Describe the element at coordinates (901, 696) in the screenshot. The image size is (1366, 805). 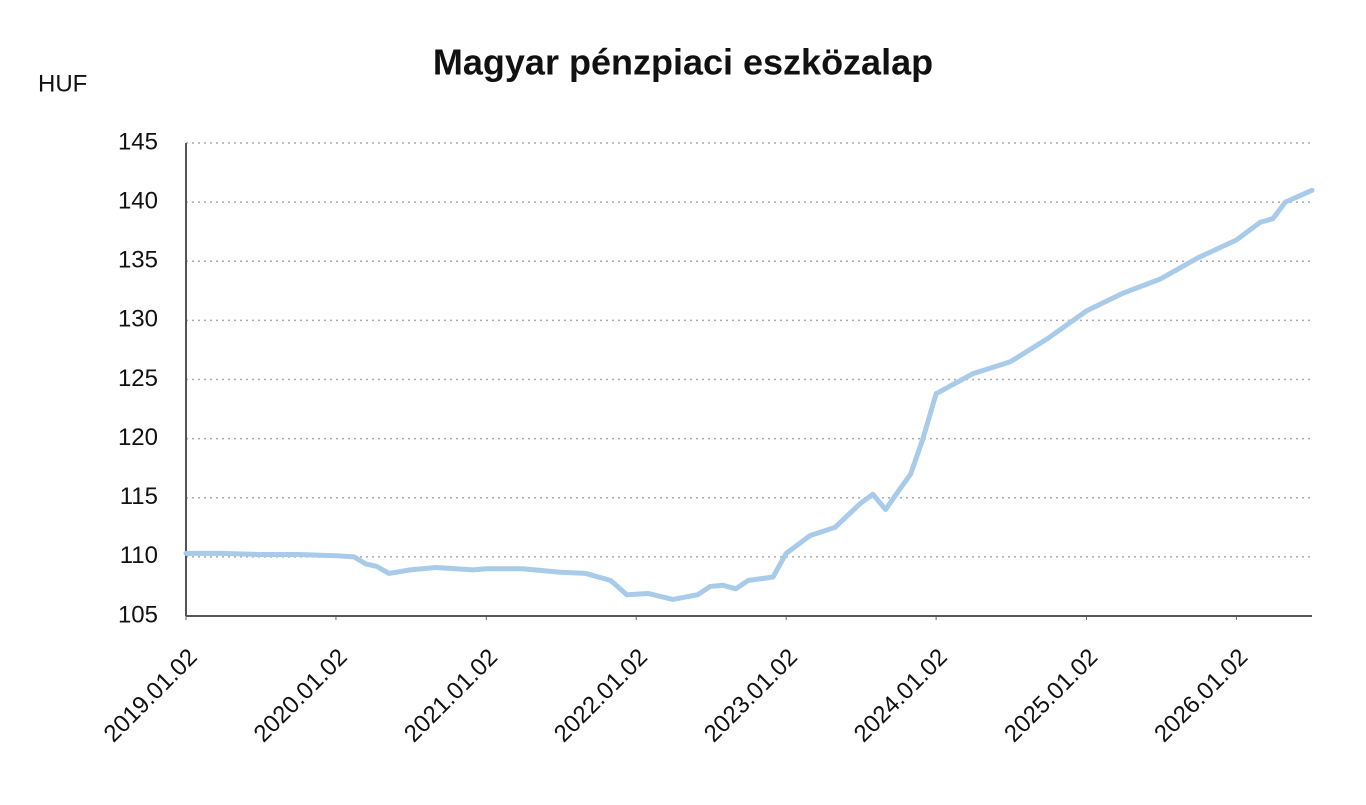
I see `x-tick-label: 2024.01.02` at that location.